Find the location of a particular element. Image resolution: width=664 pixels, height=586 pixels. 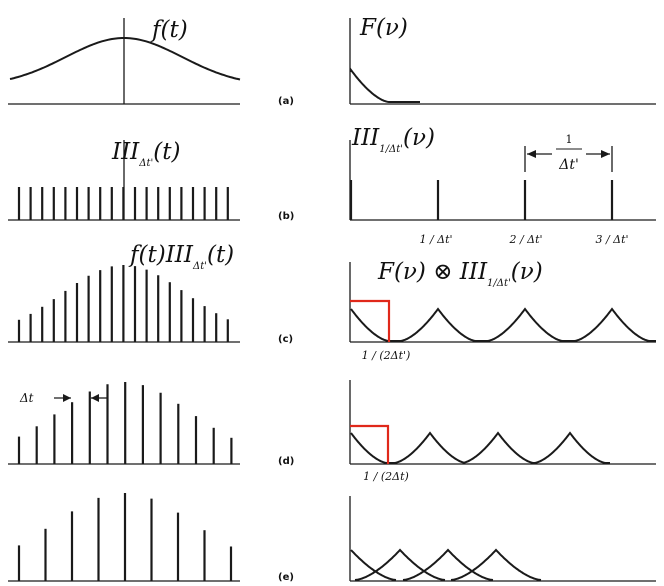

panel-b-left-title: IIIΔt'(t) is located at coordinates (145, 154).